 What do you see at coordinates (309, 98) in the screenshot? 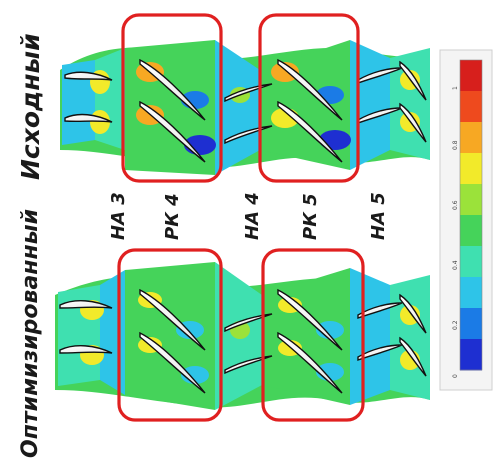
I see `highlight-box-rk5-original` at bounding box center [309, 98].